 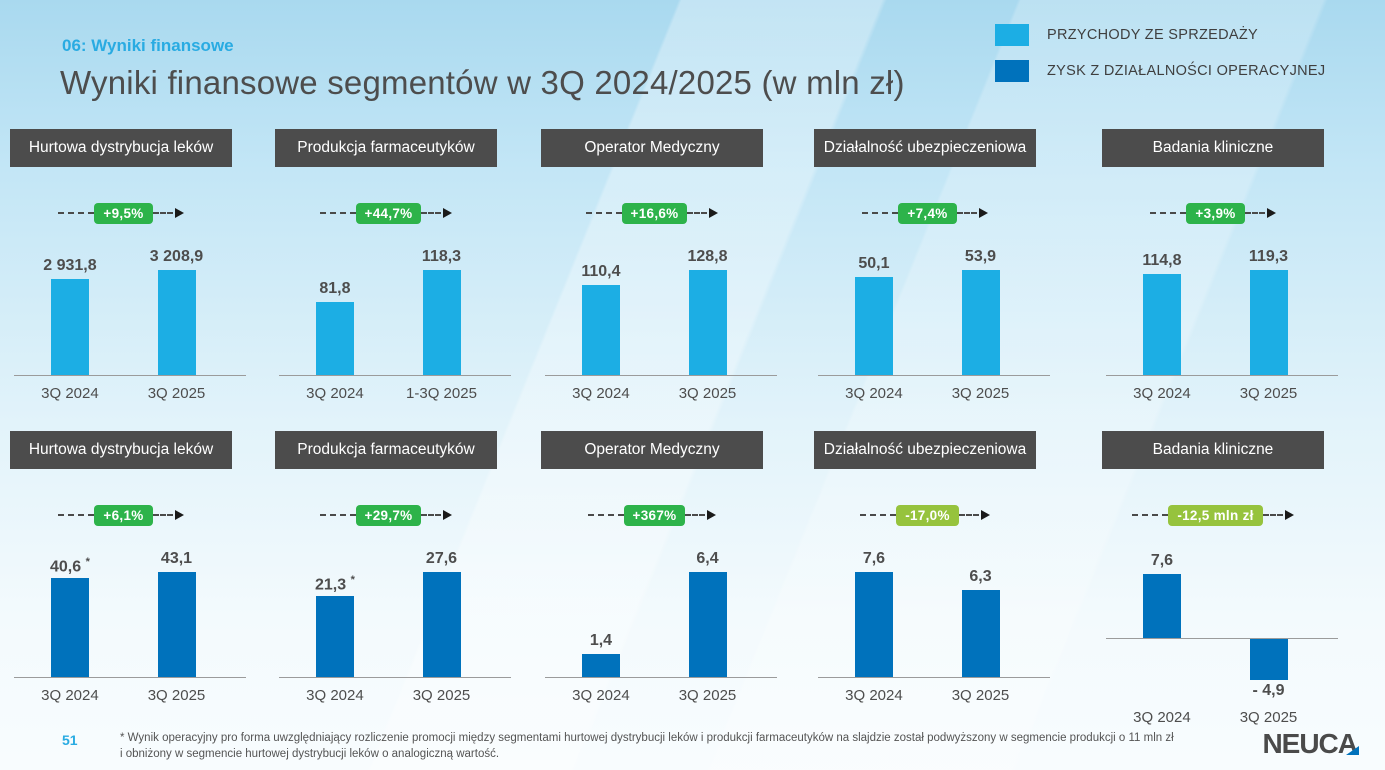 I want to click on value-label: 6,3, so click(x=980, y=577).